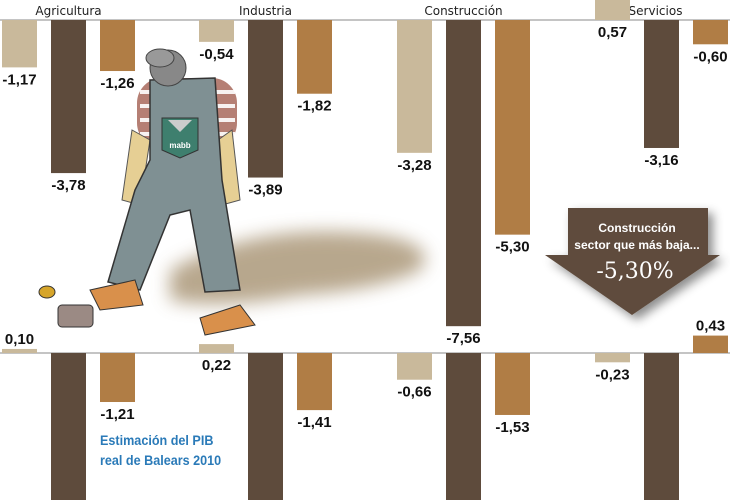 The image size is (730, 500). I want to click on data-label: -3,78, so click(68, 185).